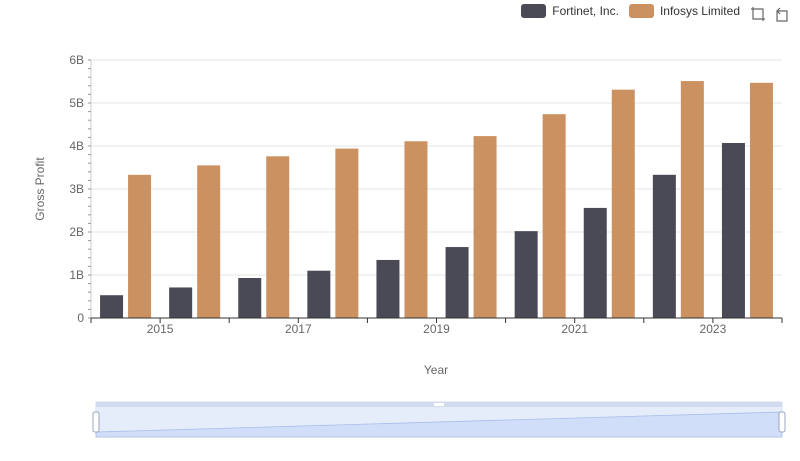 The width and height of the screenshot is (800, 461). I want to click on legend-label-infosys: Infosys Limited, so click(699, 11).